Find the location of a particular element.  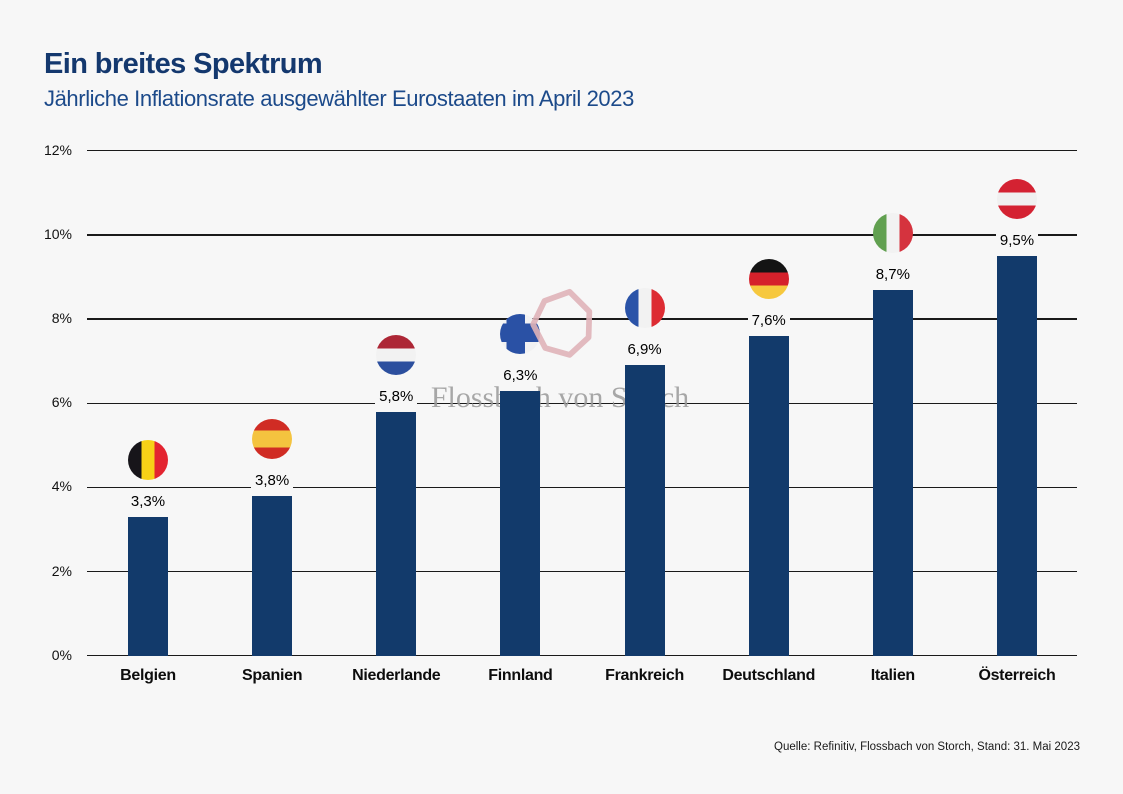

x-axis-label-österreich: Österreich is located at coordinates (1017, 675).